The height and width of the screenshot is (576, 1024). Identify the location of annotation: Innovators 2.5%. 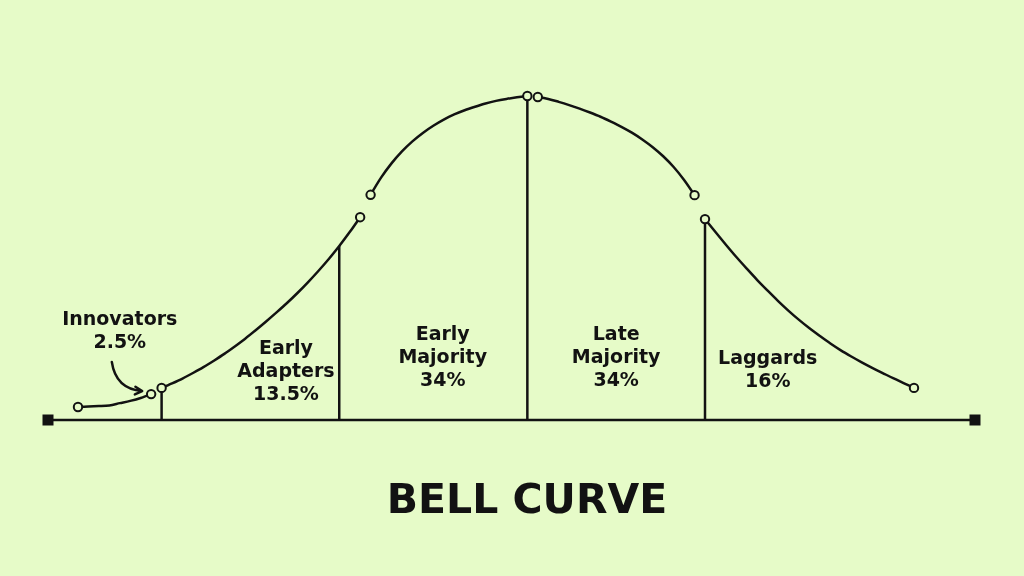
(120, 329).